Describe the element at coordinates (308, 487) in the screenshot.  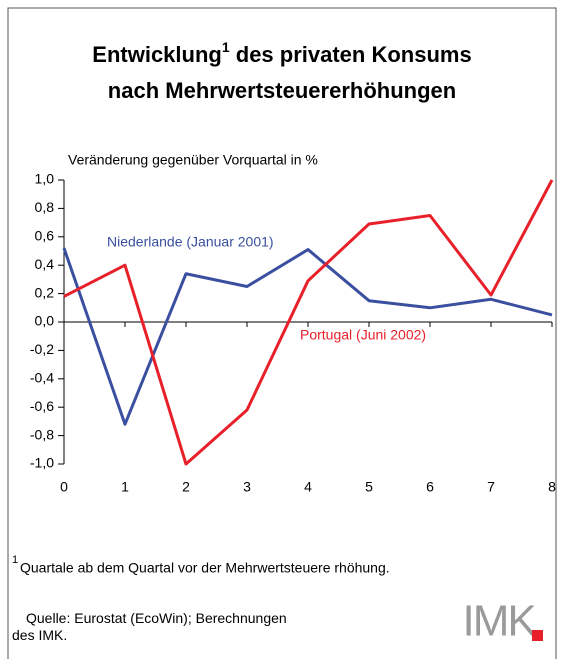
I see `x-tick-label: 4` at that location.